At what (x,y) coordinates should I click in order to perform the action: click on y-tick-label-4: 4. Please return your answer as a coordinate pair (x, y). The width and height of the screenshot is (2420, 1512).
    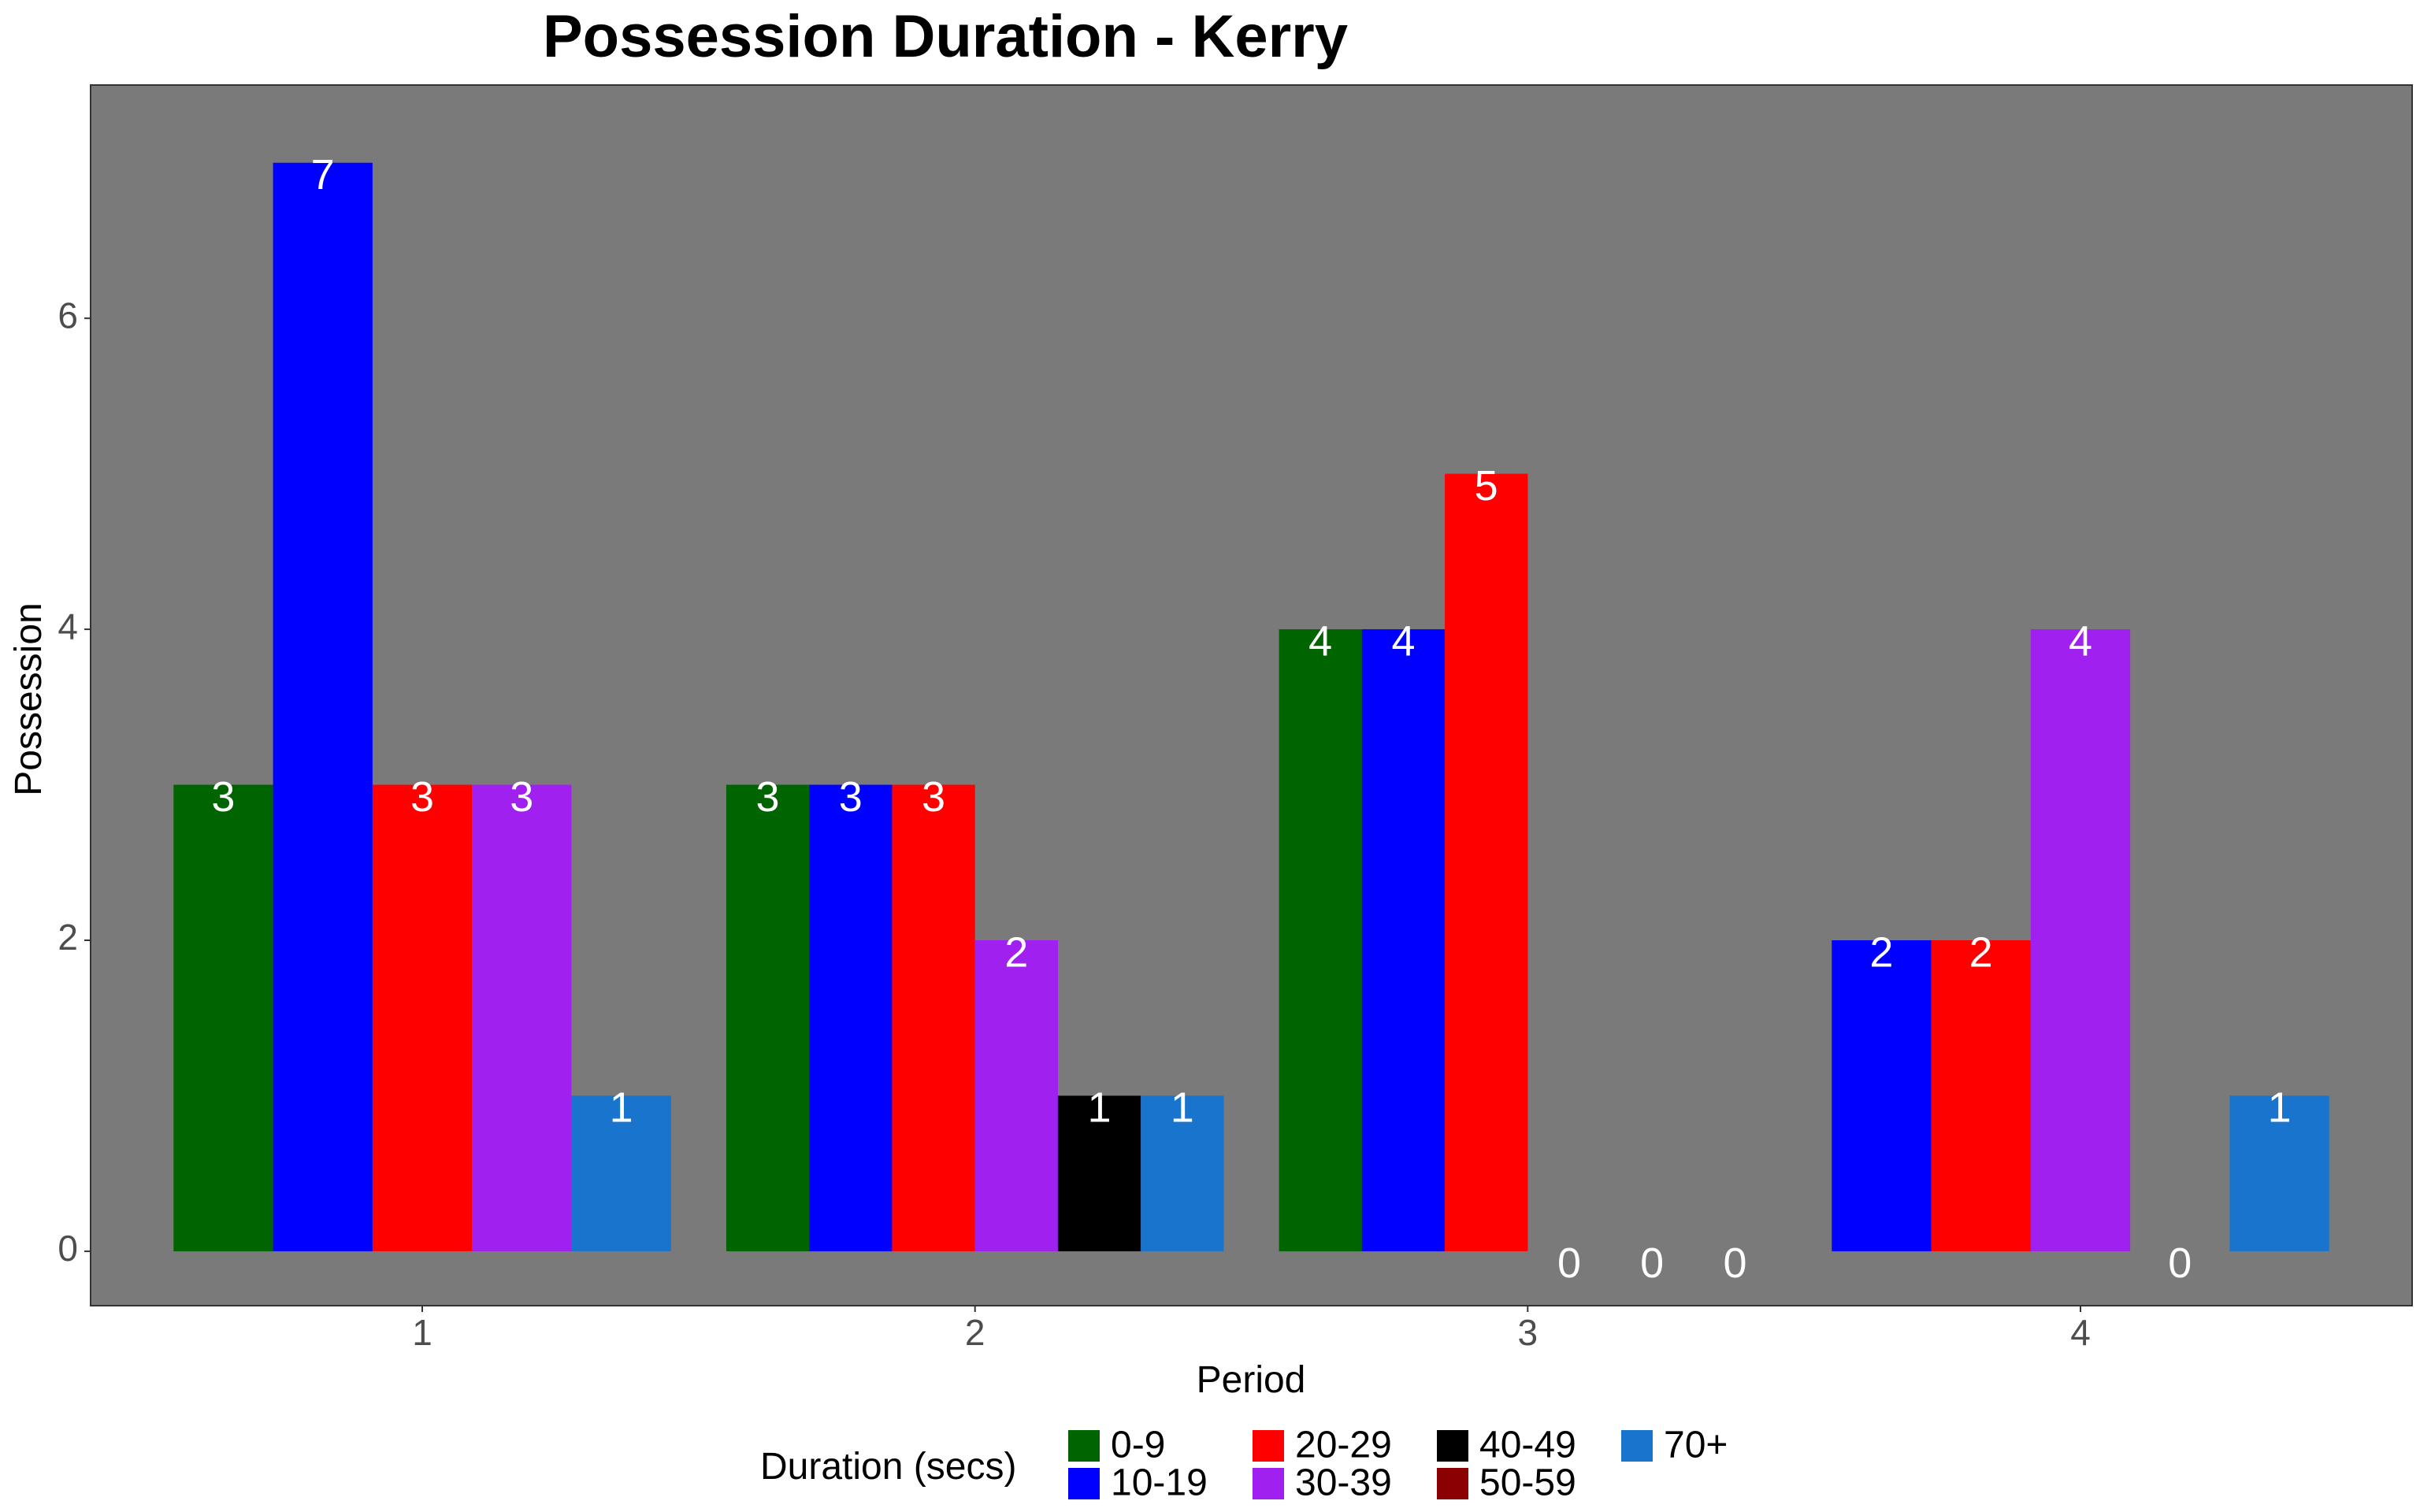
    Looking at the image, I should click on (68, 626).